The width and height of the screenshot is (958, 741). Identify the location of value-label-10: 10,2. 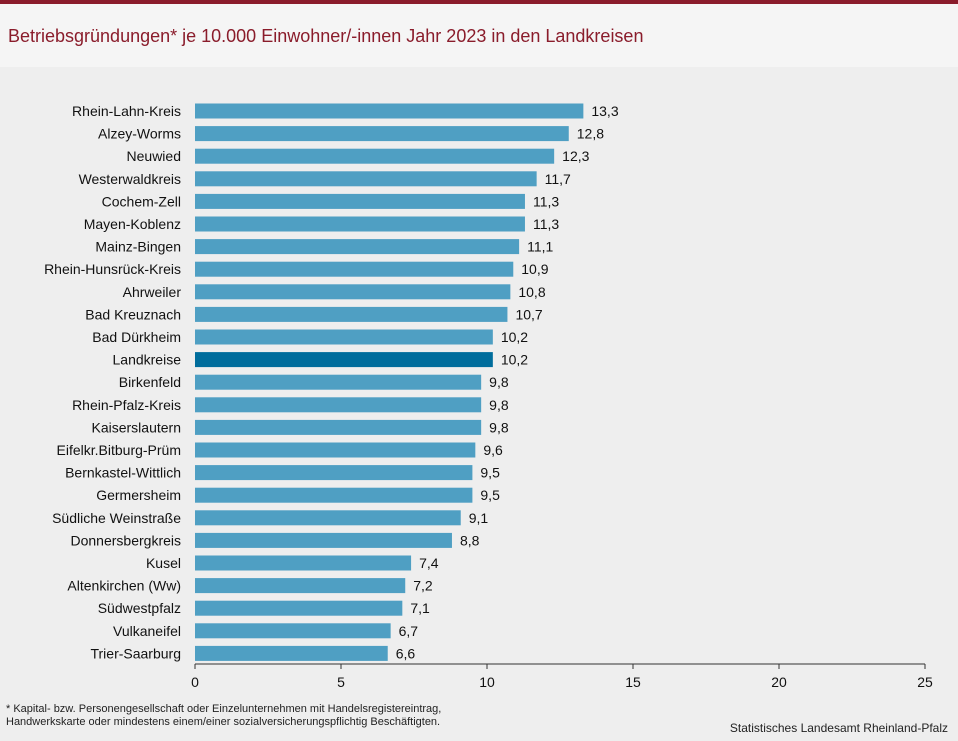
(514, 337).